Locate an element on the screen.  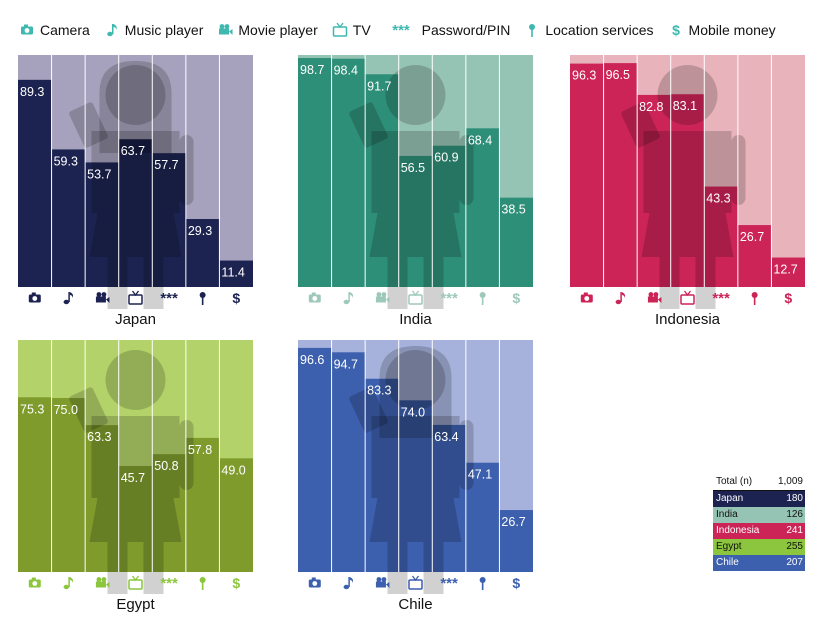
data-label: 63.3 is located at coordinates (99, 437).